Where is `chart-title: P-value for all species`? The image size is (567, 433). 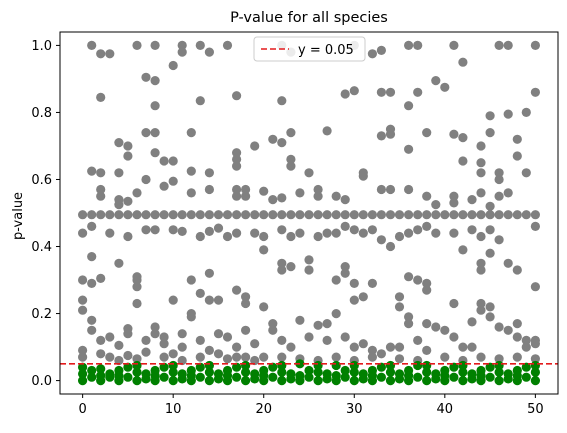
chart-title: P-value for all species is located at coordinates (309, 18).